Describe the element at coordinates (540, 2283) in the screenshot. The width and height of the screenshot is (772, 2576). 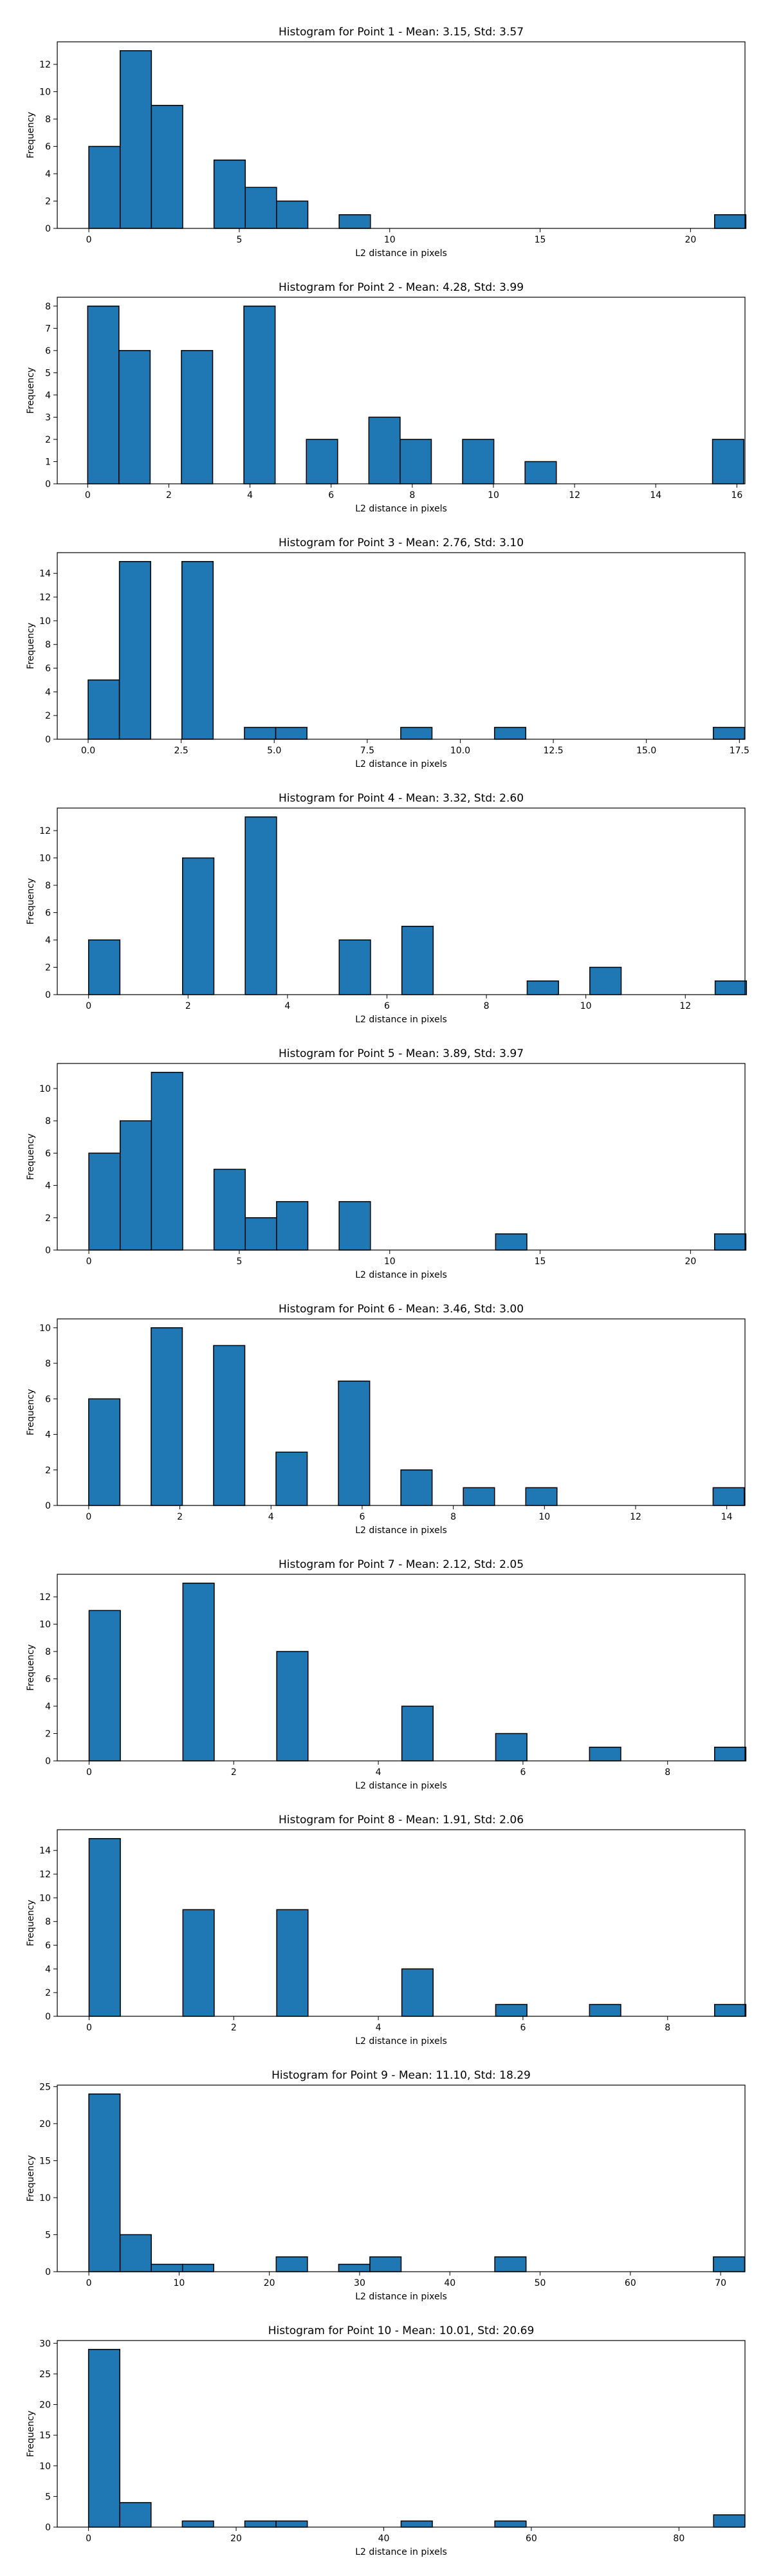
I see `x-tick-label: 50` at that location.